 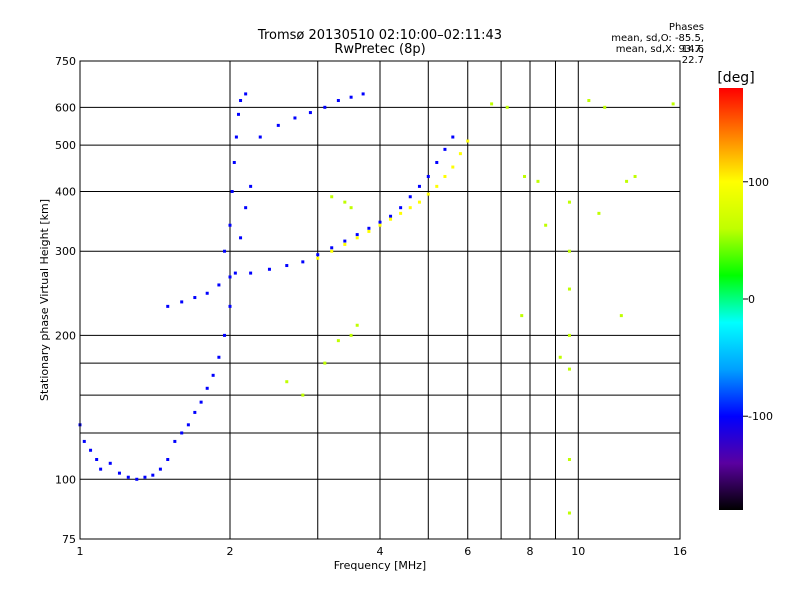 I want to click on colorbar-tick-label: 100, so click(x=758, y=182).